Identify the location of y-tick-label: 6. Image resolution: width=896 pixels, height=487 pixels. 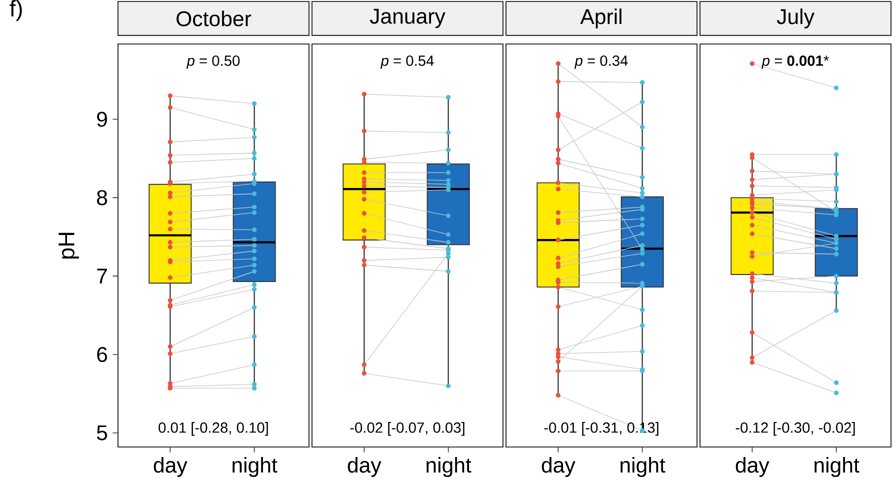
(102, 354).